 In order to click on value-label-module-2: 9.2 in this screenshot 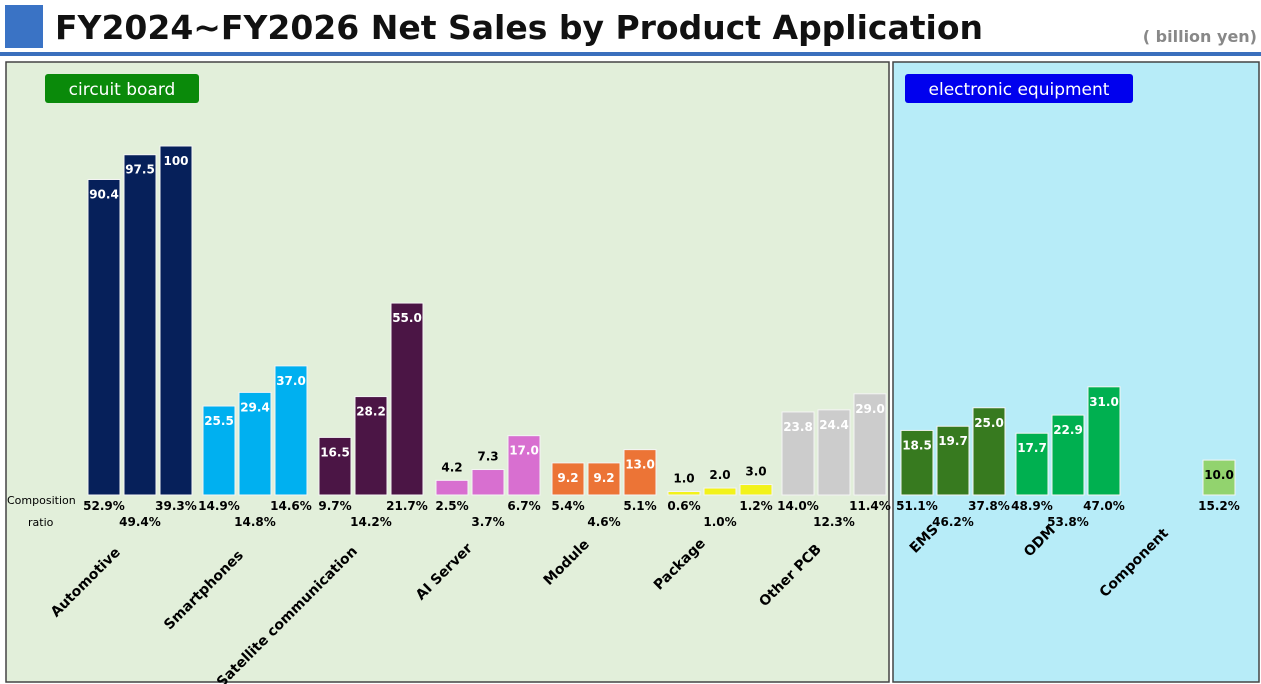, I will do `click(603, 478)`.